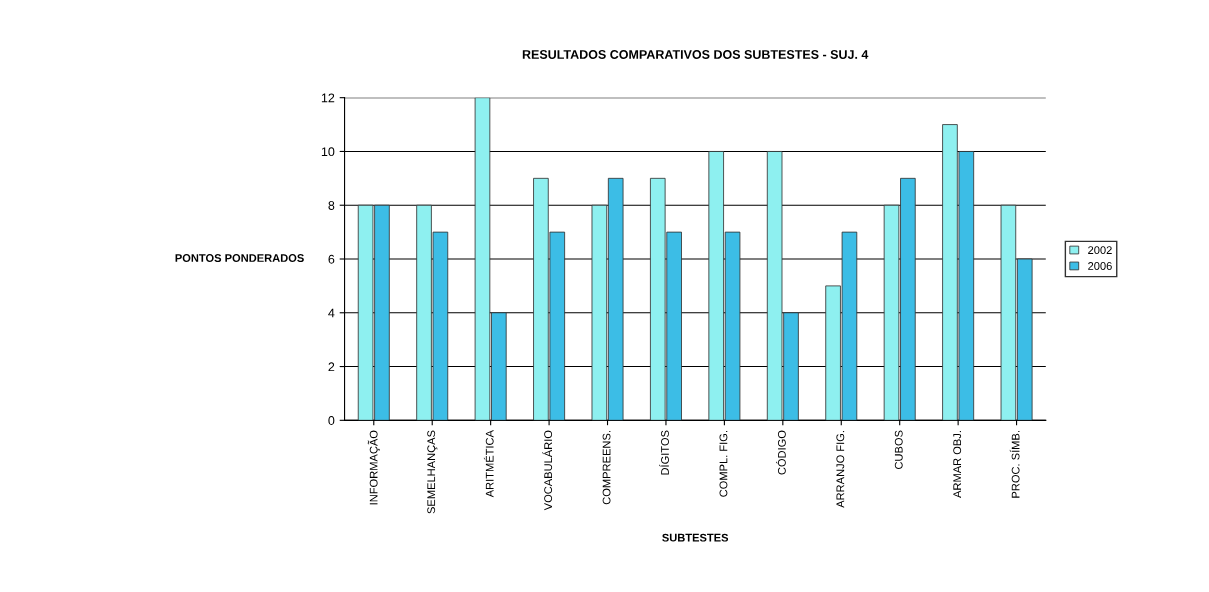 This screenshot has width=1209, height=592. Describe the element at coordinates (488, 464) in the screenshot. I see `x-tick-label: ARITMÉTICA` at that location.